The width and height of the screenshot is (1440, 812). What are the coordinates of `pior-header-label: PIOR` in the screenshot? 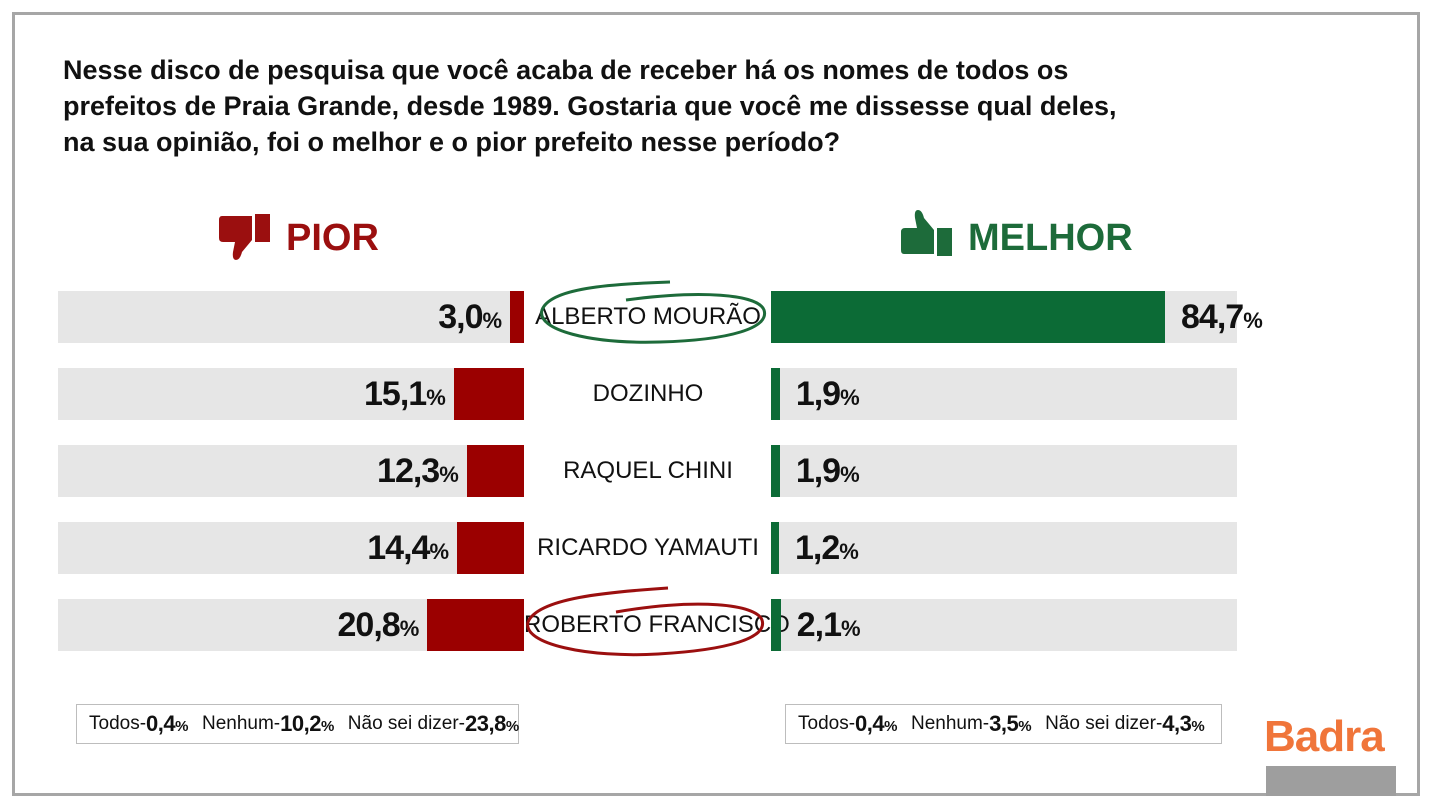 It's located at (332, 237).